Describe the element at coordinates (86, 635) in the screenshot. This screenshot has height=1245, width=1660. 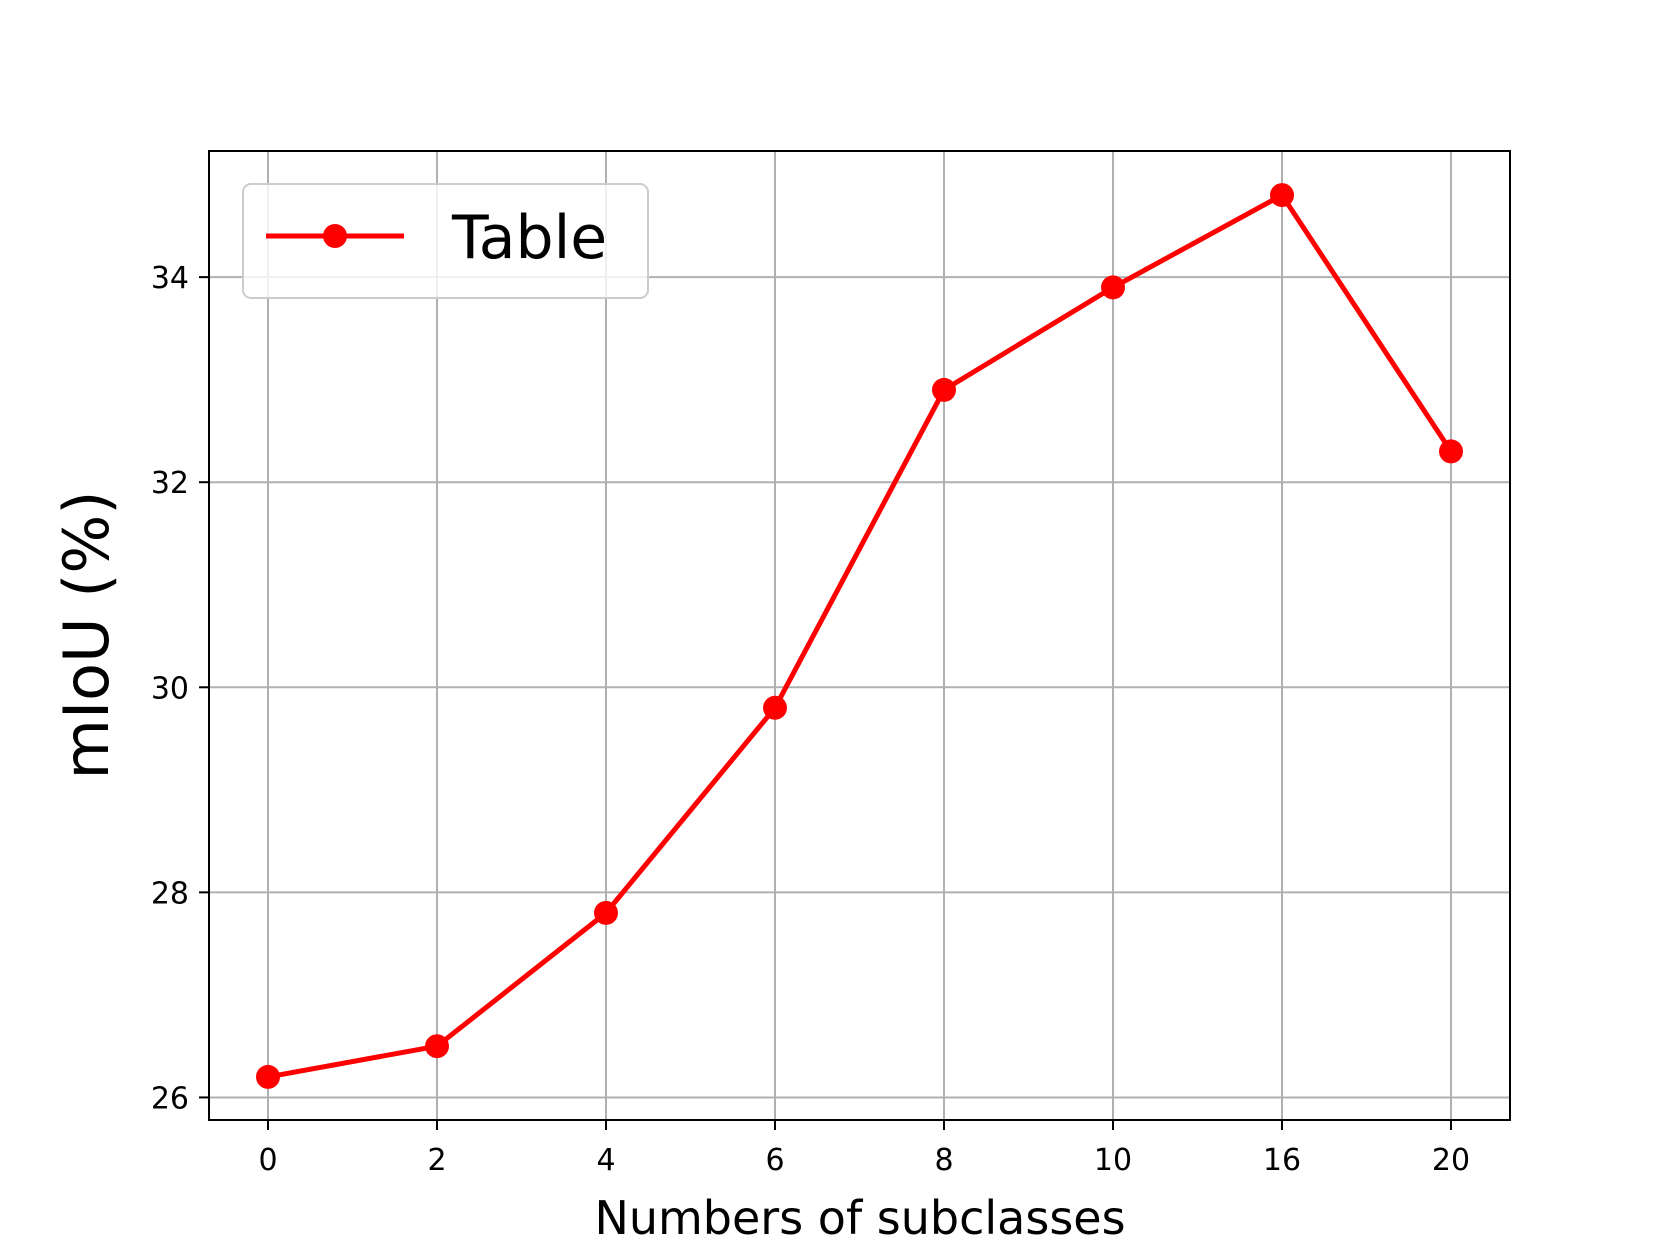
I see `y-axis-title: mIoU (%)` at that location.